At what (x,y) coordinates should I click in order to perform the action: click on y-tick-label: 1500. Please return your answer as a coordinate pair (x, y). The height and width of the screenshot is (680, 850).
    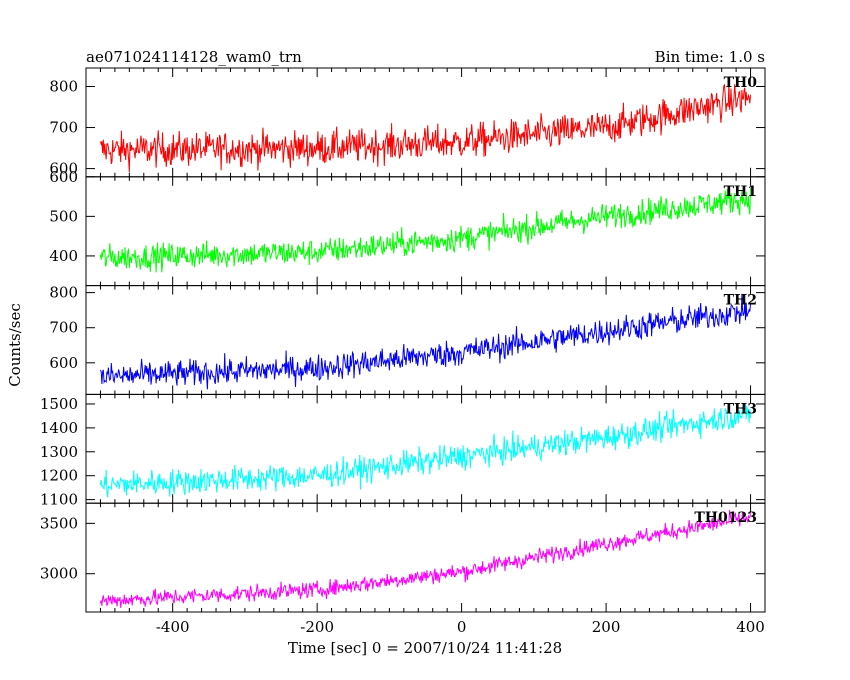
    Looking at the image, I should click on (59, 404).